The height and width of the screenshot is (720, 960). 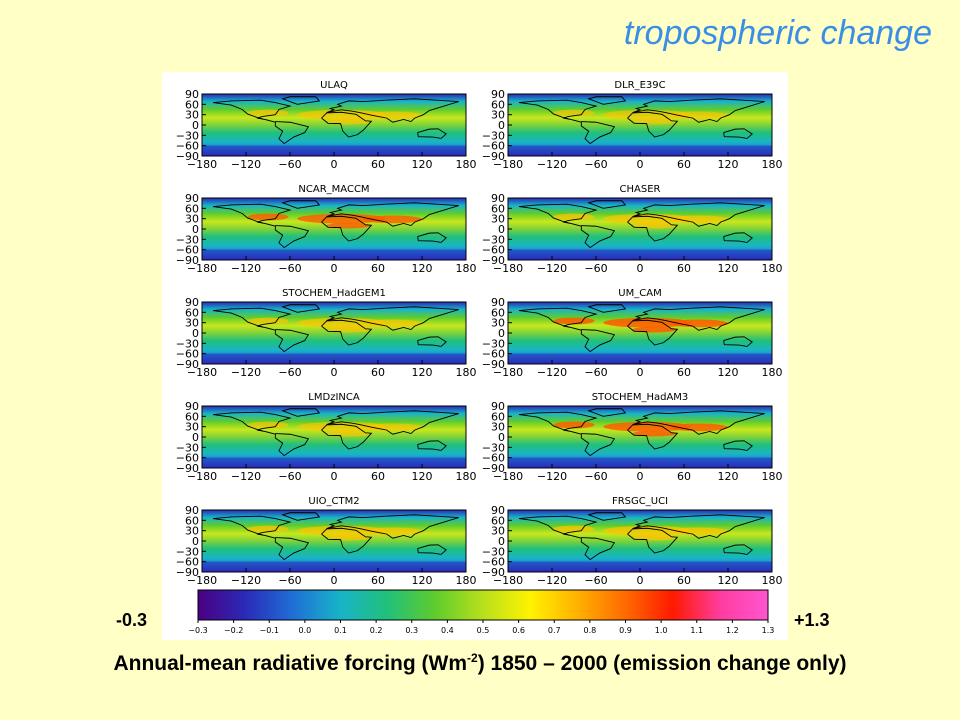 What do you see at coordinates (334, 397) in the screenshot?
I see `panel-title: LMDzINCA` at bounding box center [334, 397].